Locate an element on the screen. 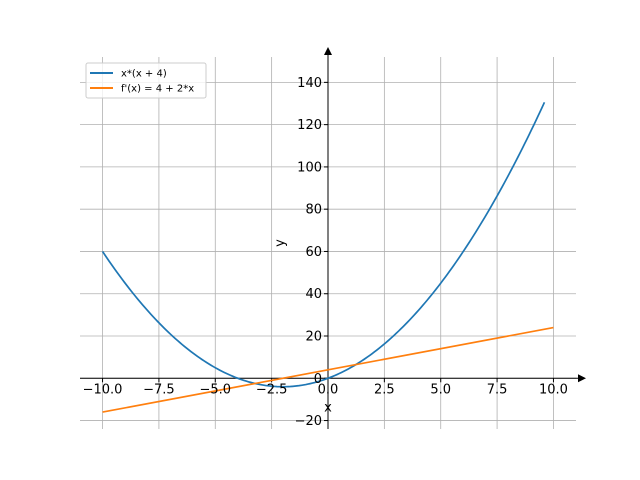 The width and height of the screenshot is (640, 480). y-tick-label-0: −20 is located at coordinates (308, 421).